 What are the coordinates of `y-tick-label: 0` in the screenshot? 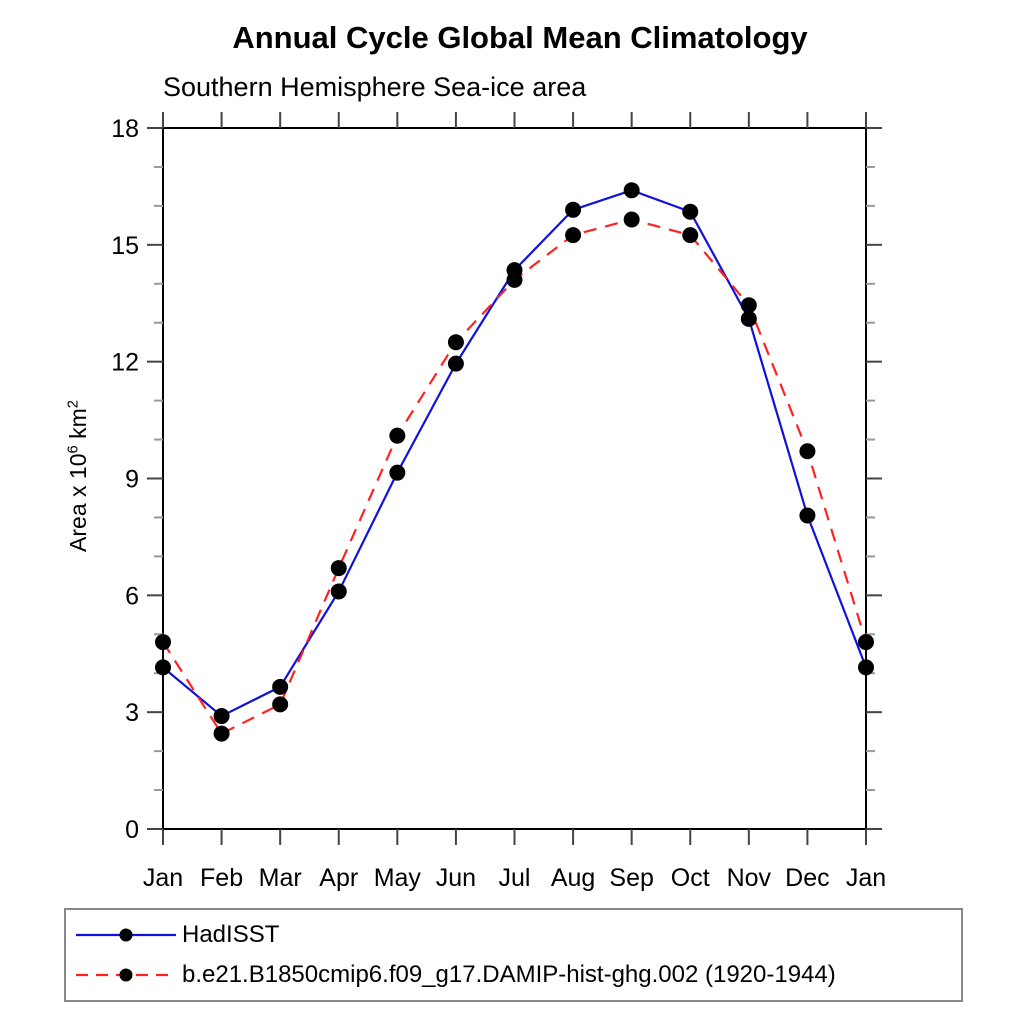 It's located at (132, 830).